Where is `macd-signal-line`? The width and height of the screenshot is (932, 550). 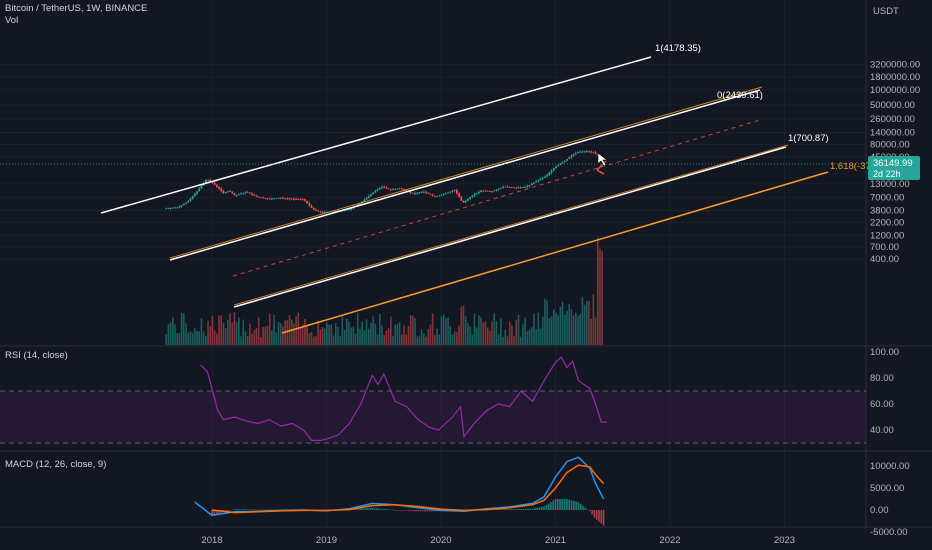
macd-signal-line is located at coordinates (408, 489).